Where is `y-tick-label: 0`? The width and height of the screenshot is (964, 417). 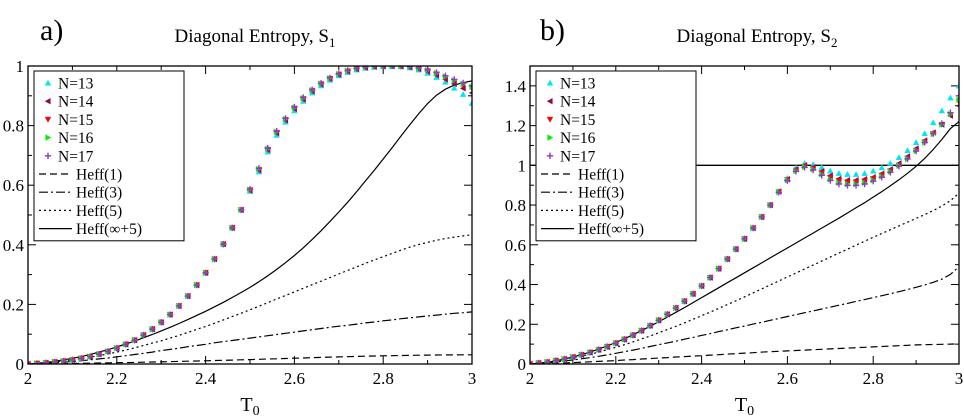
y-tick-label: 0 is located at coordinates (20, 364).